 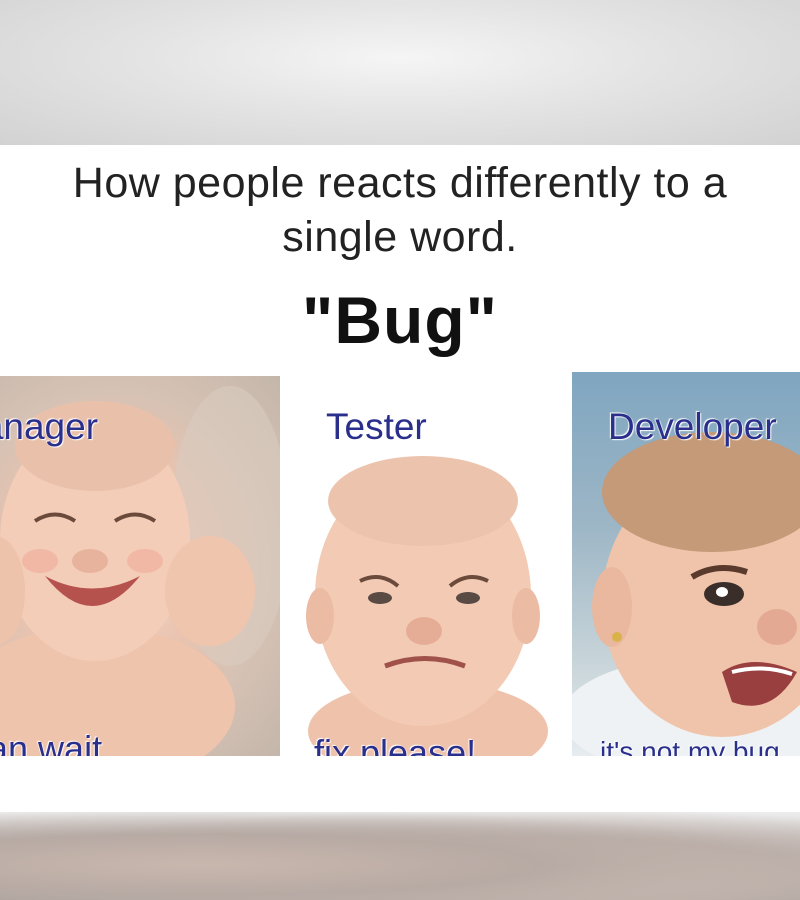 What do you see at coordinates (400, 183) in the screenshot?
I see `headline-line-1: How people reacts differently to a` at bounding box center [400, 183].